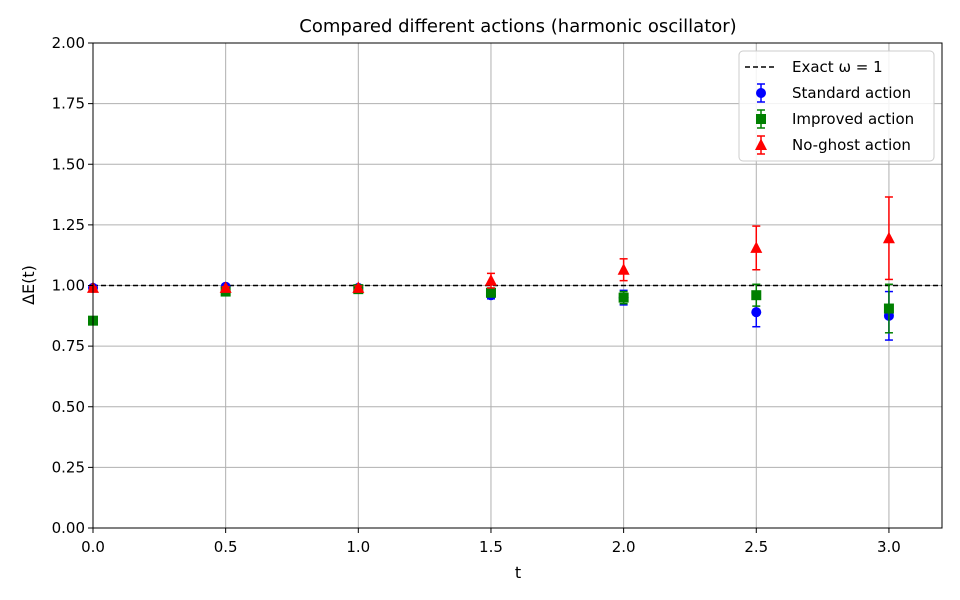  What do you see at coordinates (358, 547) in the screenshot?
I see `x-tick-label: 1.0` at bounding box center [358, 547].